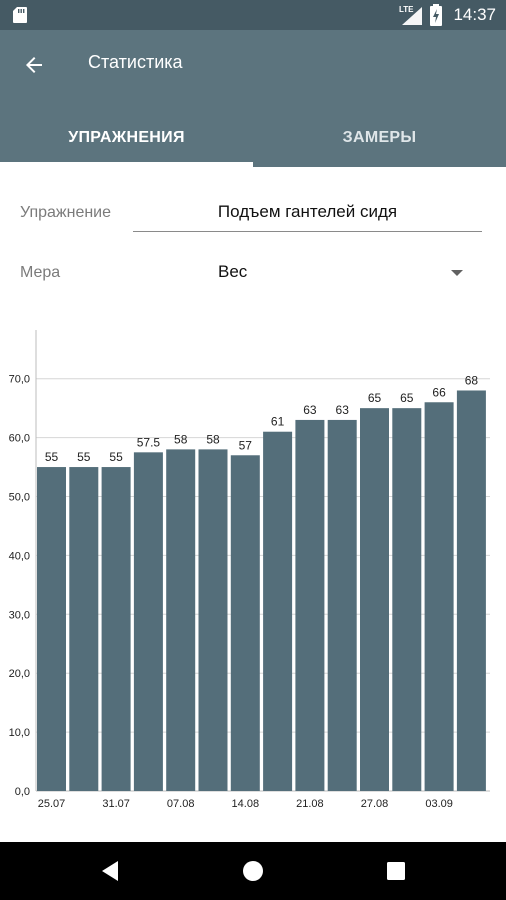 The image size is (506, 900). Describe the element at coordinates (22, 792) in the screenshot. I see `y-tick-label: 0,0` at that location.